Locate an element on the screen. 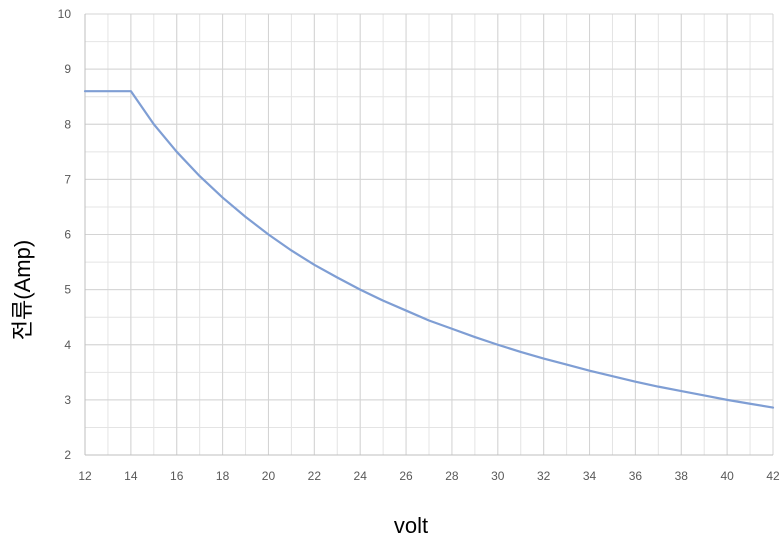 This screenshot has width=782, height=540. x-tick-label: 38 is located at coordinates (682, 476).